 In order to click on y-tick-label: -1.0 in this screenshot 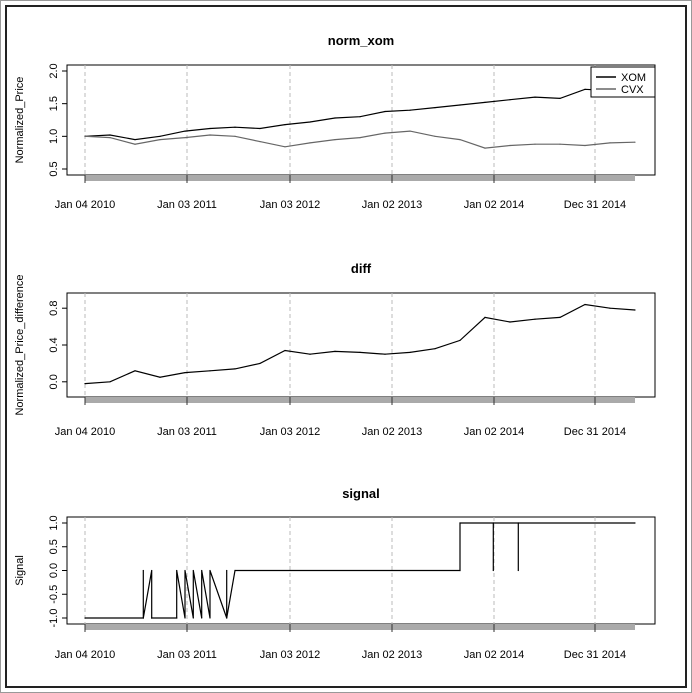, I will do `click(54, 618)`.